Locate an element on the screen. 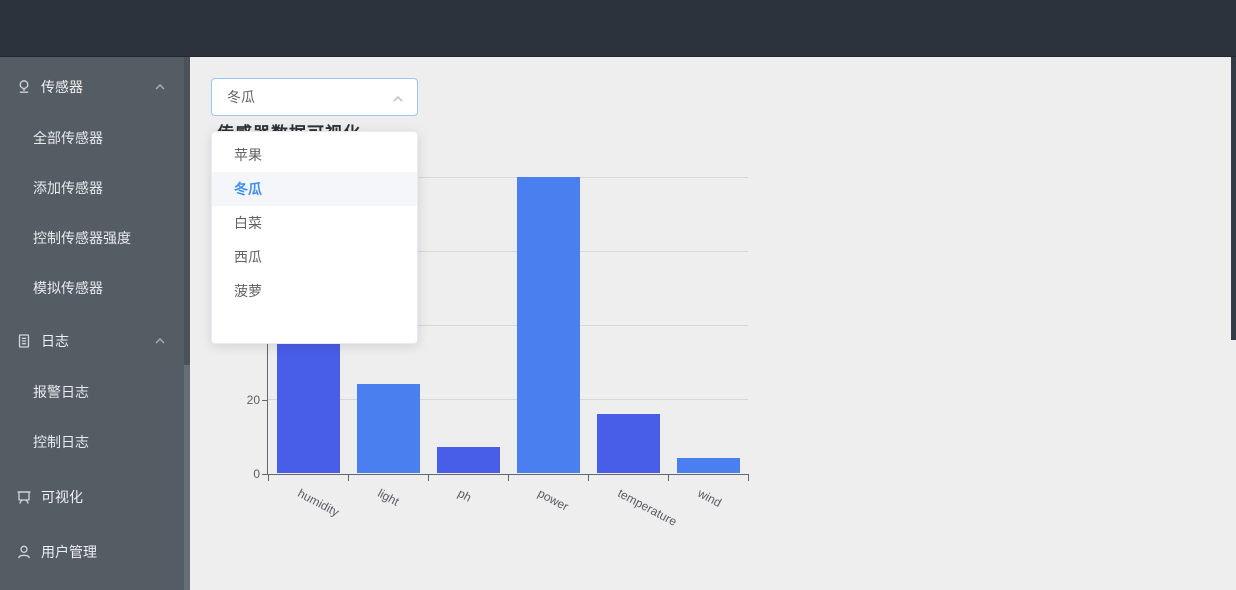  x-axis-label-humidity: humidity is located at coordinates (318, 503).